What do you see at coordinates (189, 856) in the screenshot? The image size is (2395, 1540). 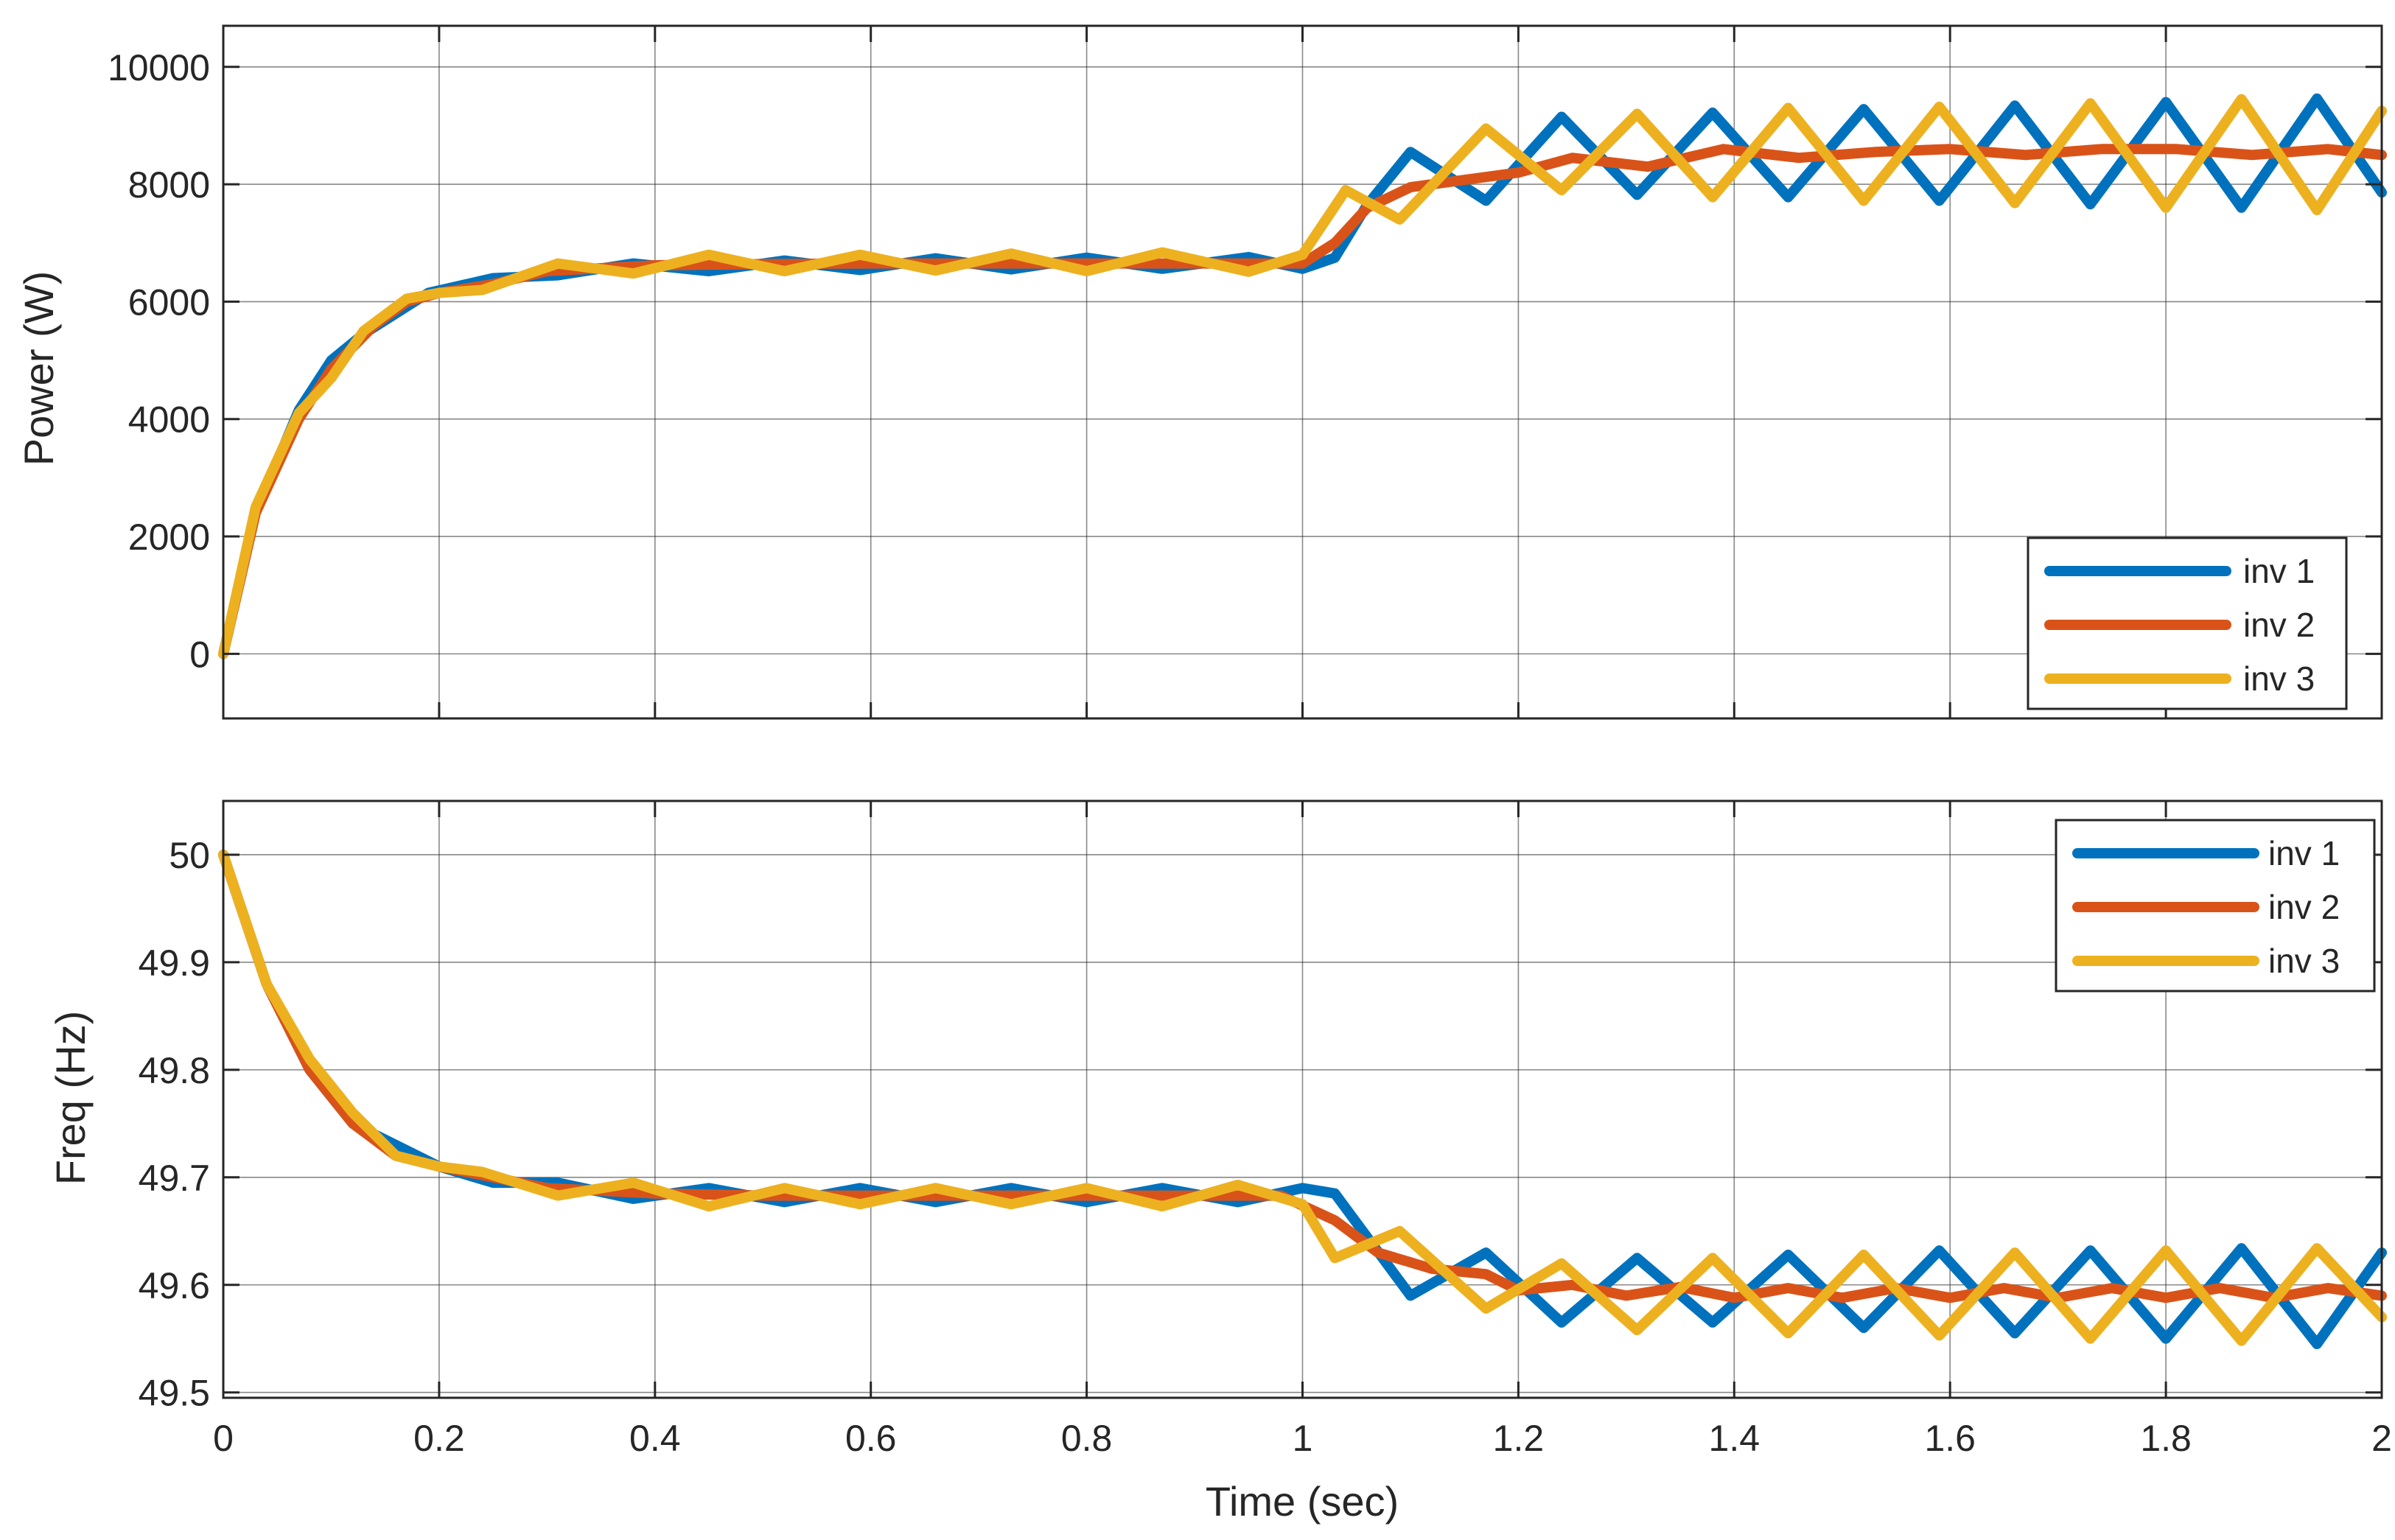 I see `freq-ytick-label-50: 50` at bounding box center [189, 856].